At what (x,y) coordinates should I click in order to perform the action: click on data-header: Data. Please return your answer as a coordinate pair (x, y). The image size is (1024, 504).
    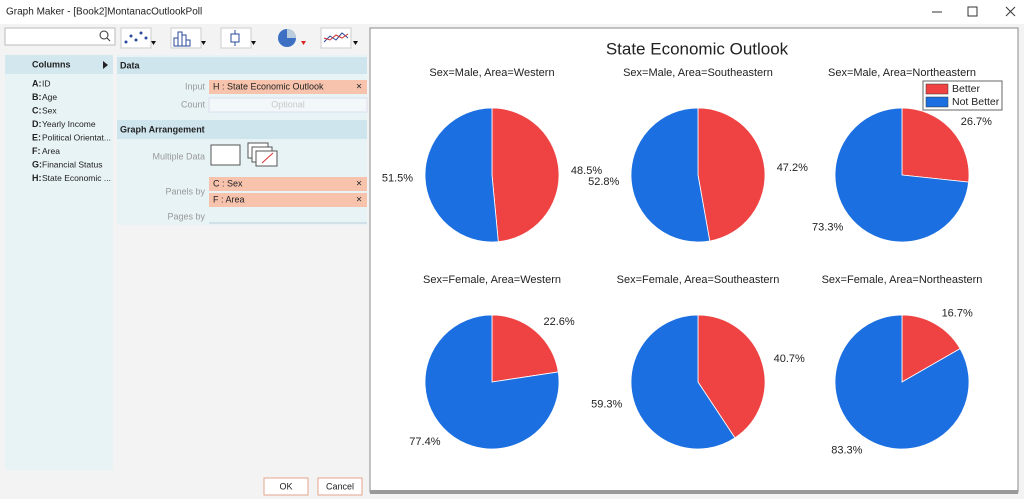
    Looking at the image, I should click on (130, 65).